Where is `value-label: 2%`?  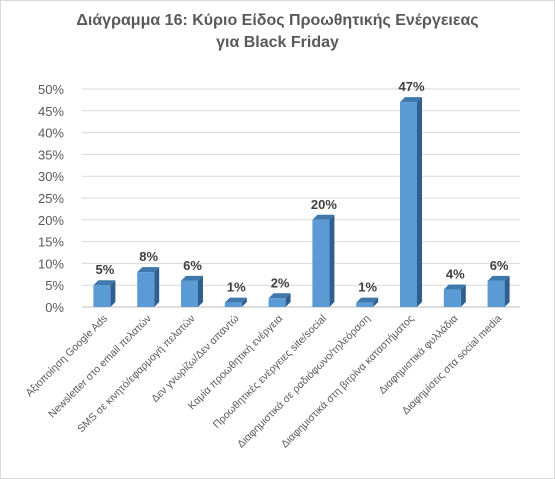
value-label: 2% is located at coordinates (280, 282).